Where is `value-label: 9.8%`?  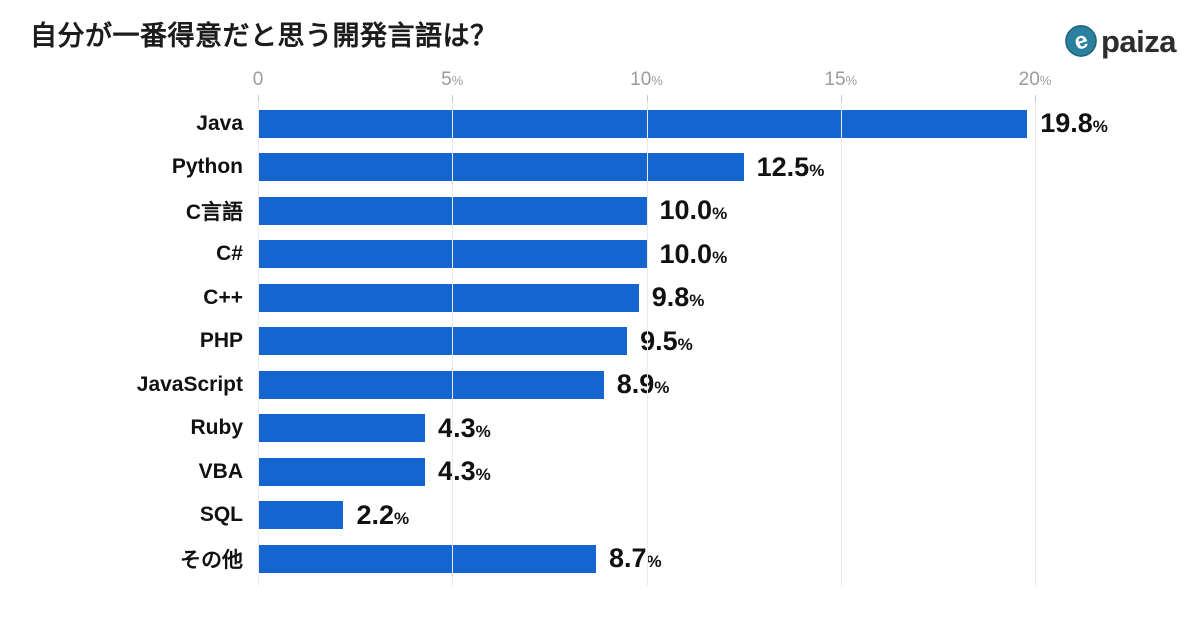 value-label: 9.8% is located at coordinates (678, 297).